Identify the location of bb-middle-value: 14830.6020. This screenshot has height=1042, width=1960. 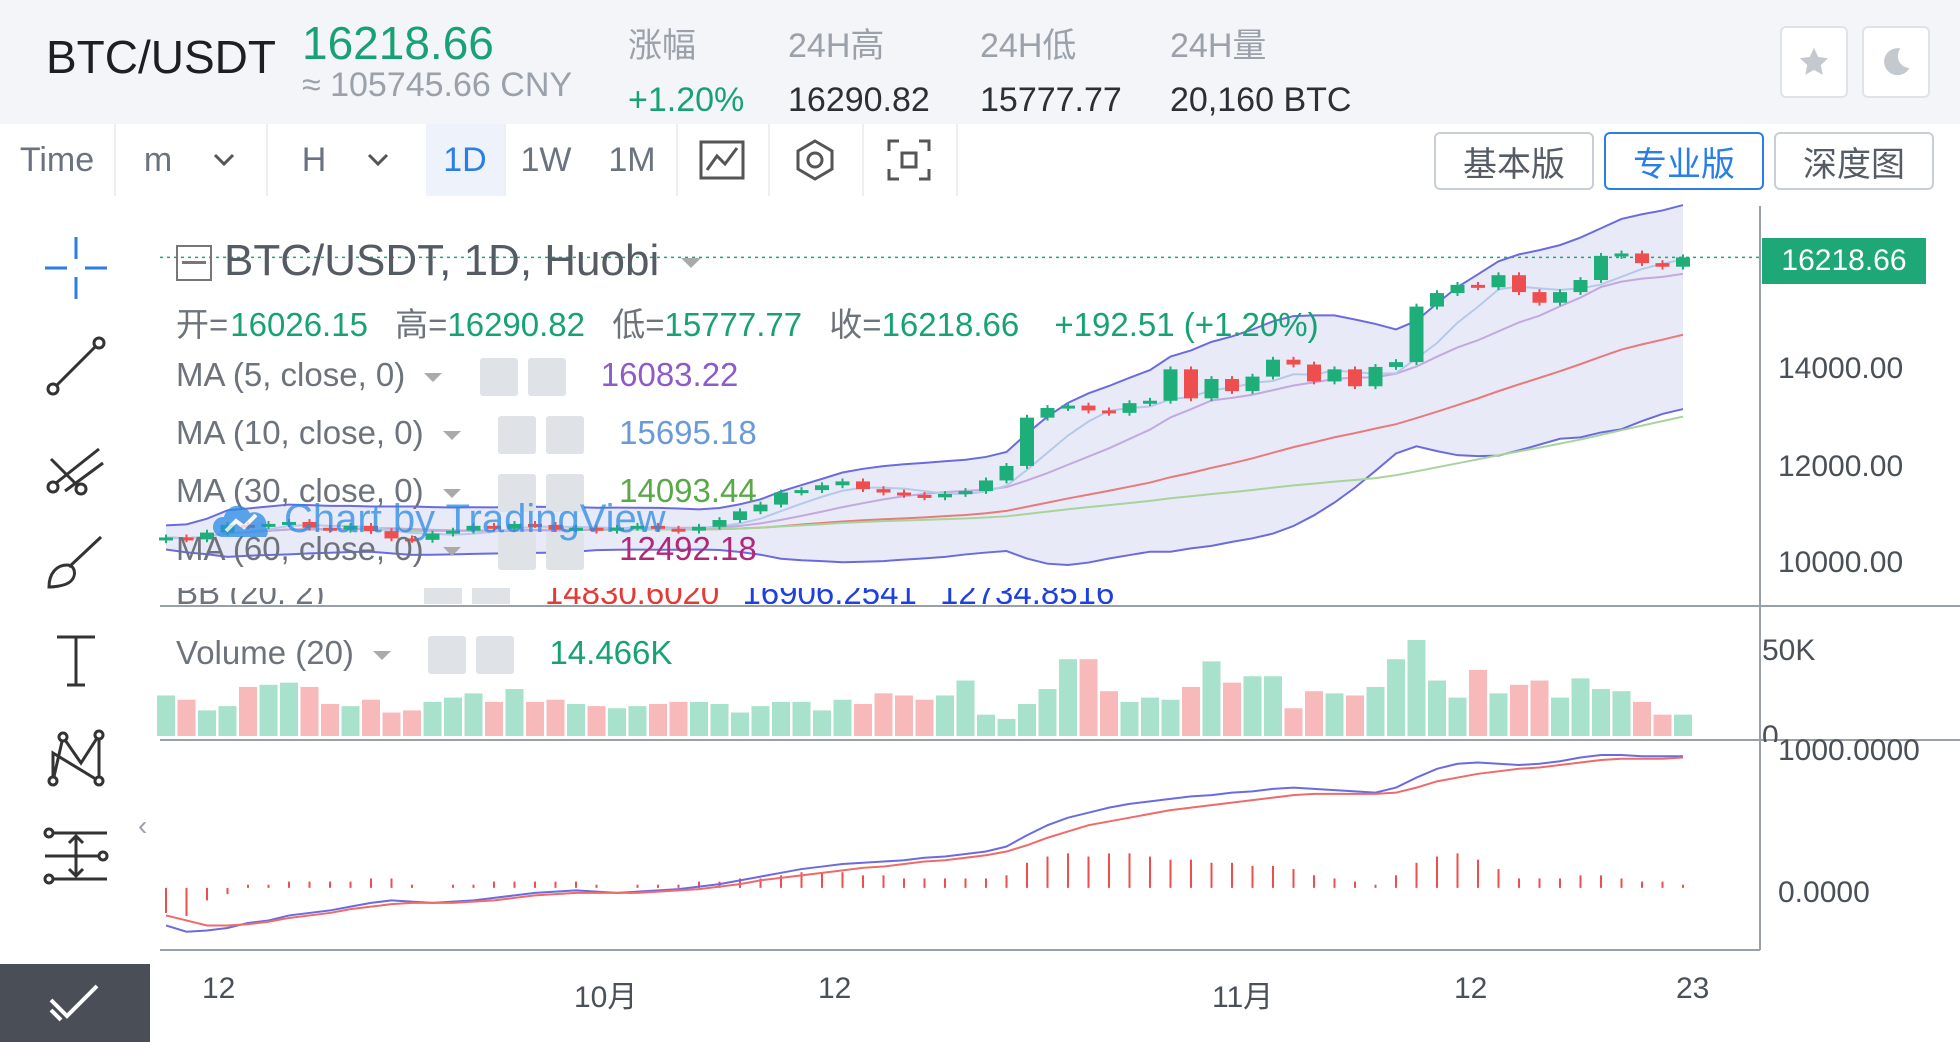
(632, 596).